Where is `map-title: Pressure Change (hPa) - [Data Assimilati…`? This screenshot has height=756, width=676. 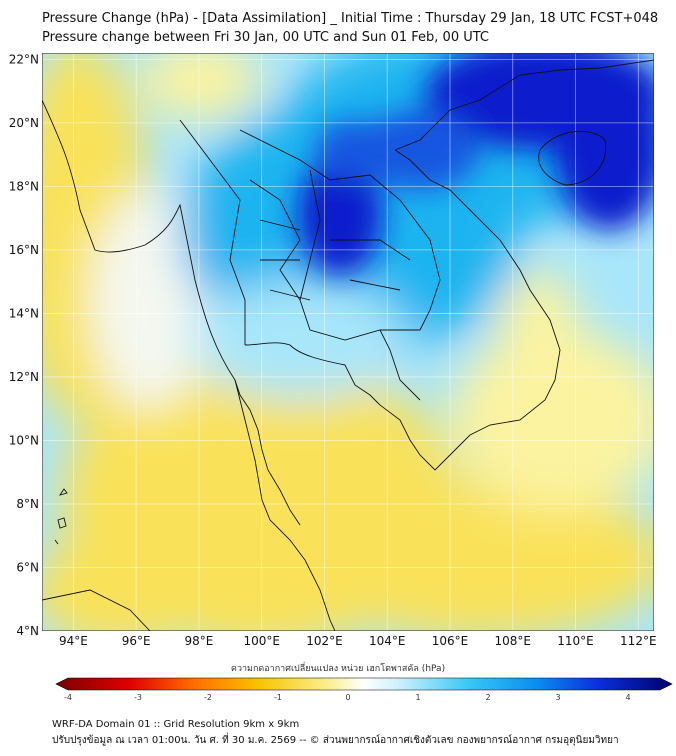 map-title: Pressure Change (hPa) - [Data Assimilati… is located at coordinates (350, 18).